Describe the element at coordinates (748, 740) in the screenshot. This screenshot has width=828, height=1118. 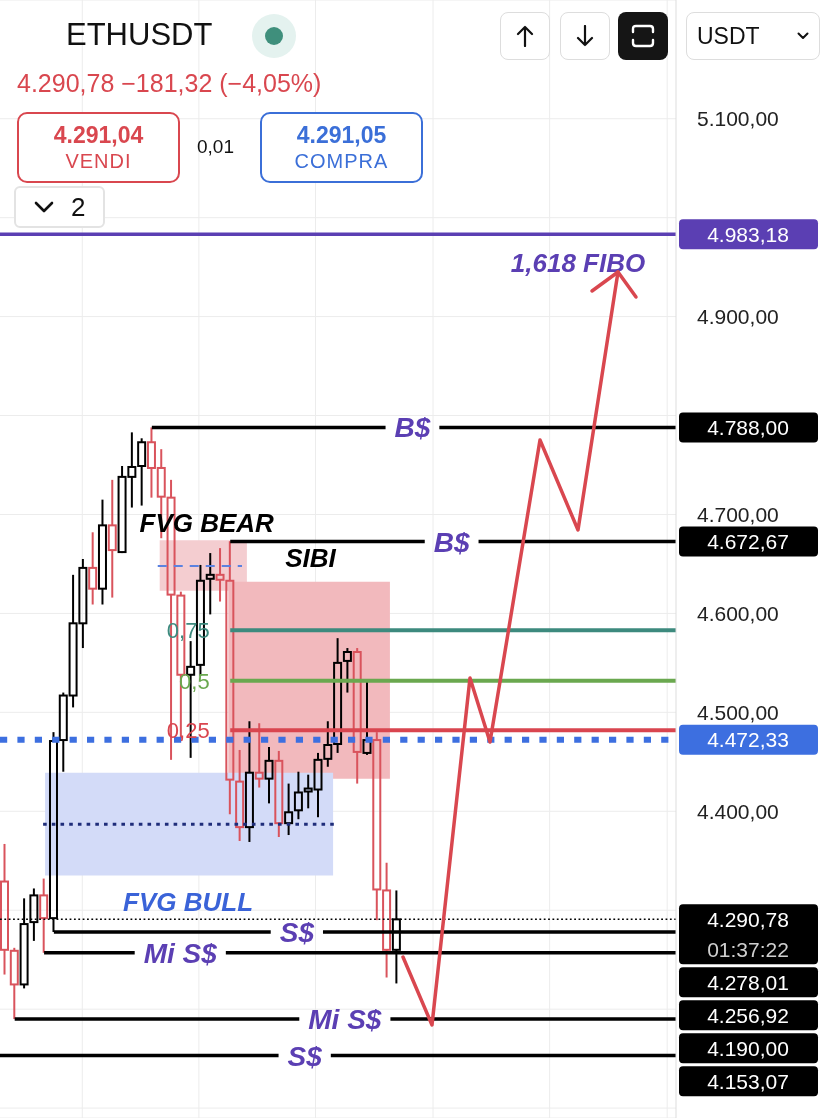
I see `text: 4.472,33` at that location.